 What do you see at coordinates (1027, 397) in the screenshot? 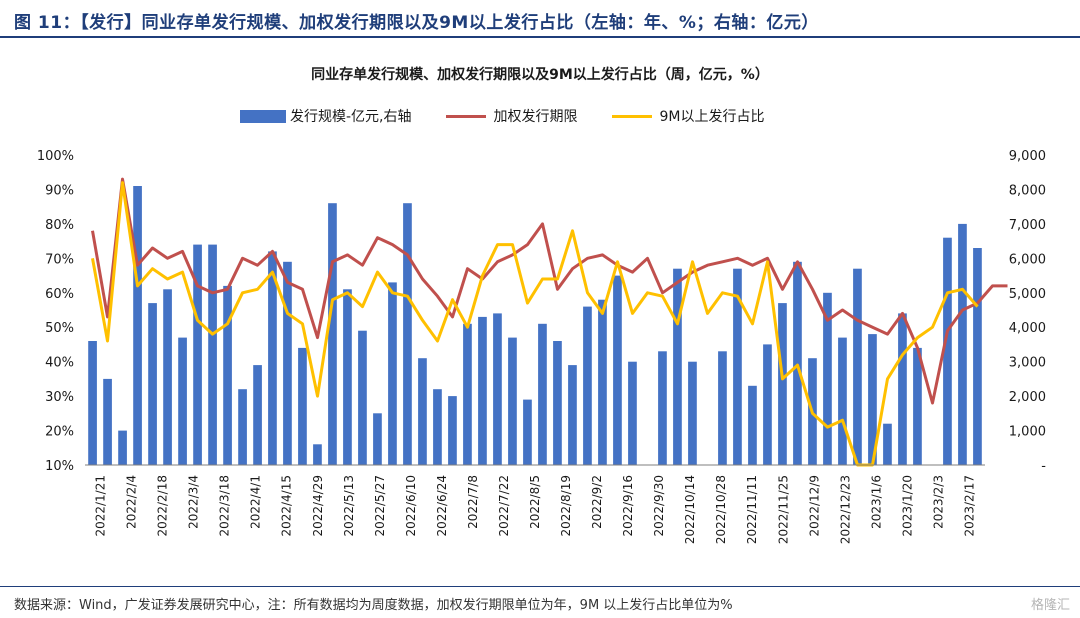
I see `right-tick-2: 2,000` at bounding box center [1027, 397].